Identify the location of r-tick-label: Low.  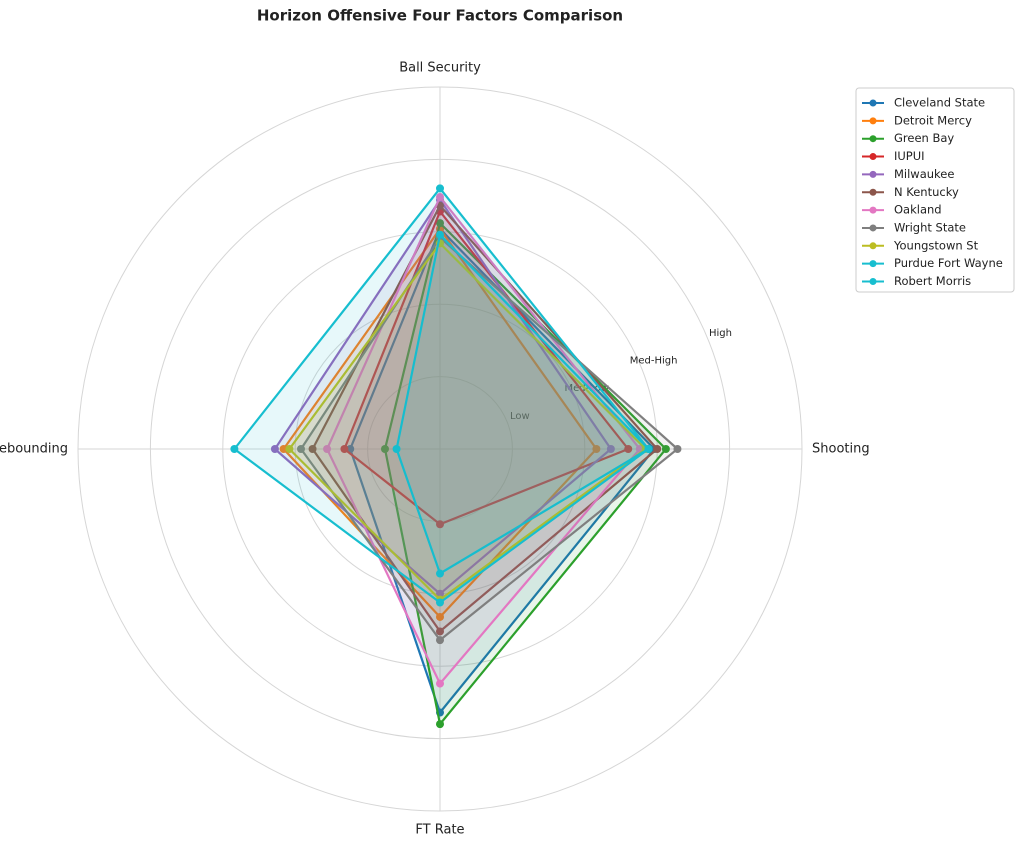
(520, 416).